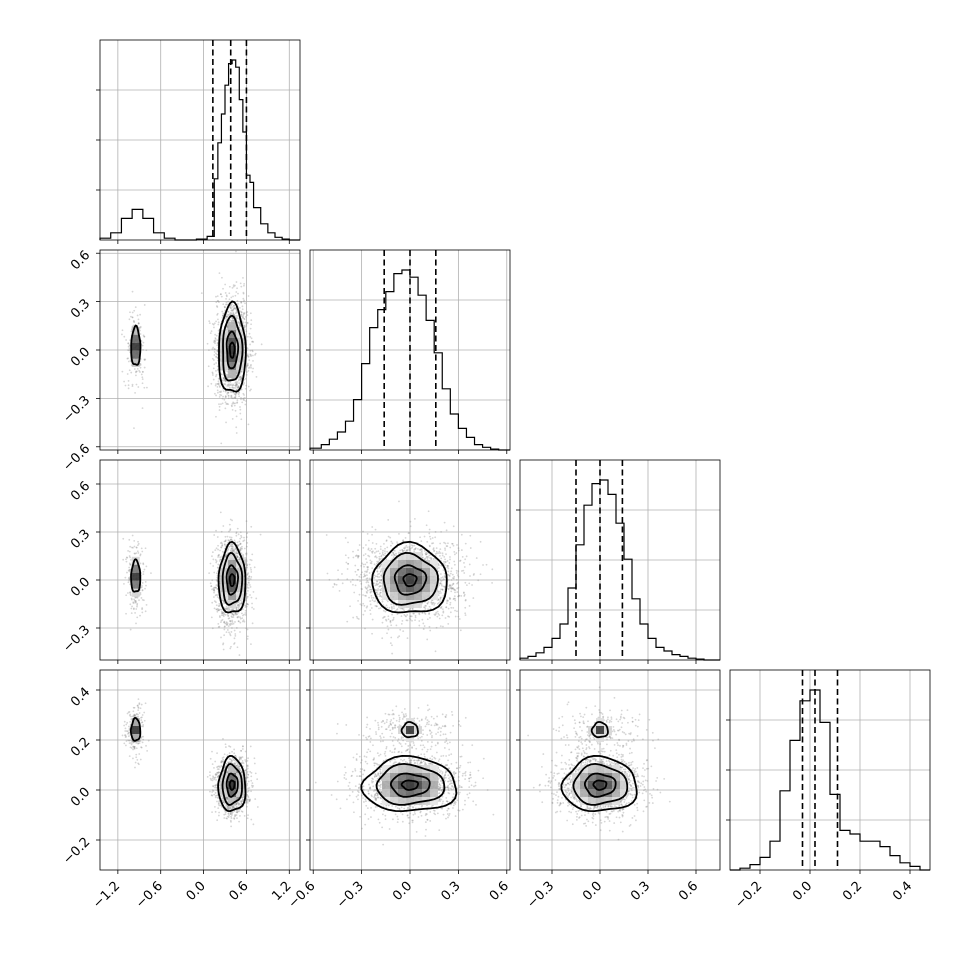  Describe the element at coordinates (136, 345) in the screenshot. I see `contour-line` at that location.